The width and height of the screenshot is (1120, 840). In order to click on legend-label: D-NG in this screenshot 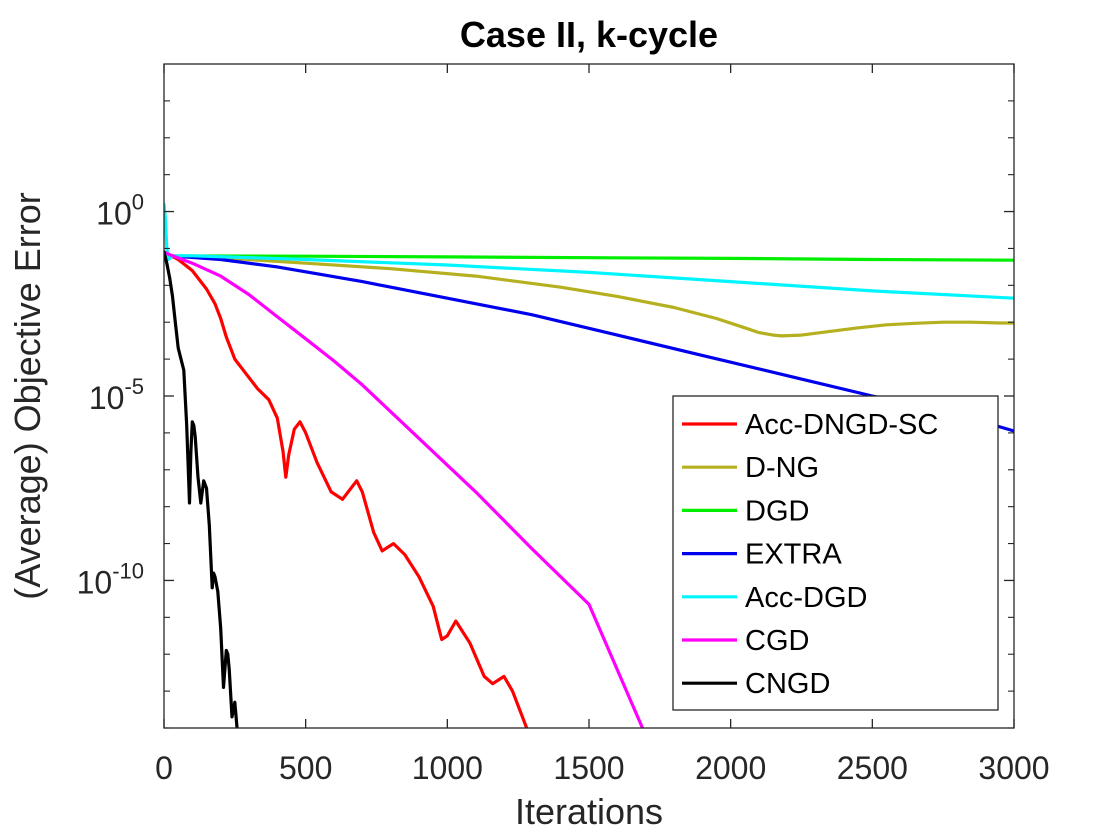, I will do `click(782, 468)`.